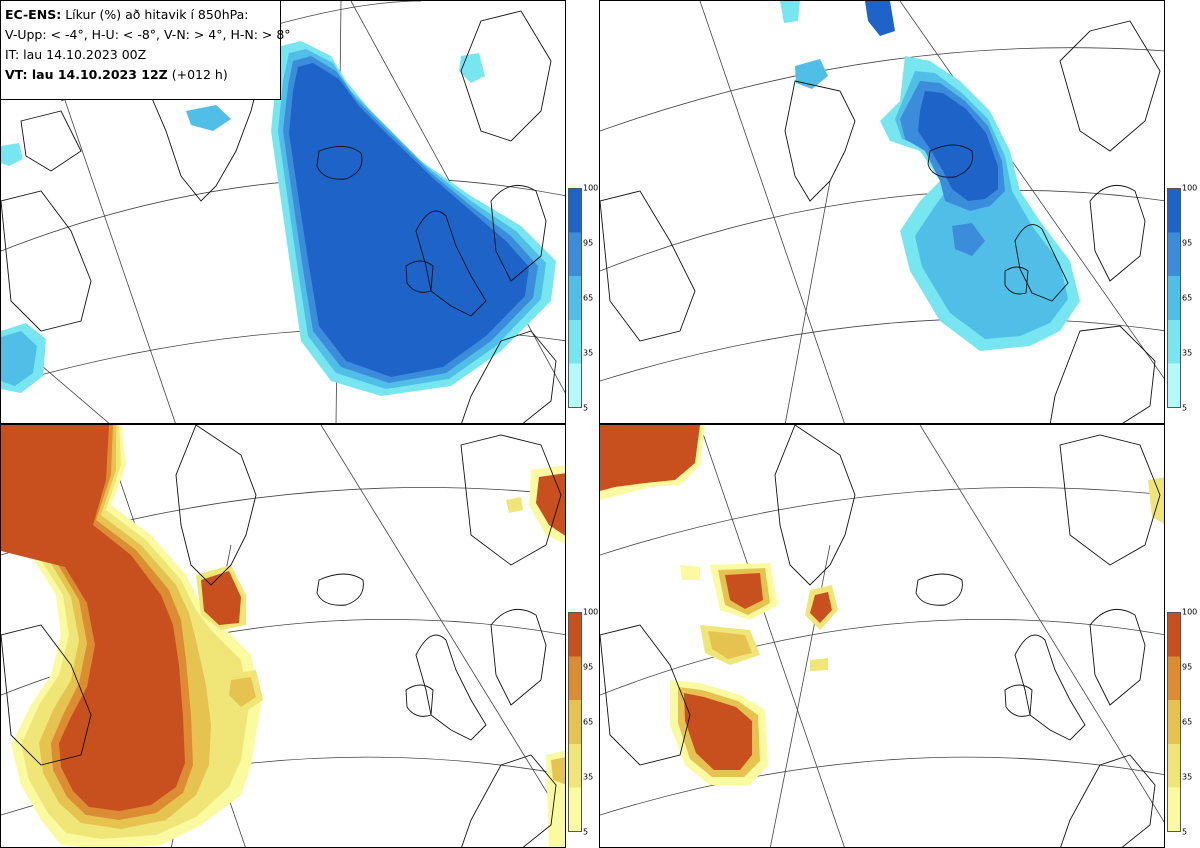 The width and height of the screenshot is (1200, 848). I want to click on init-time: IT: lau 14.10.2023 00Z, so click(76, 54).